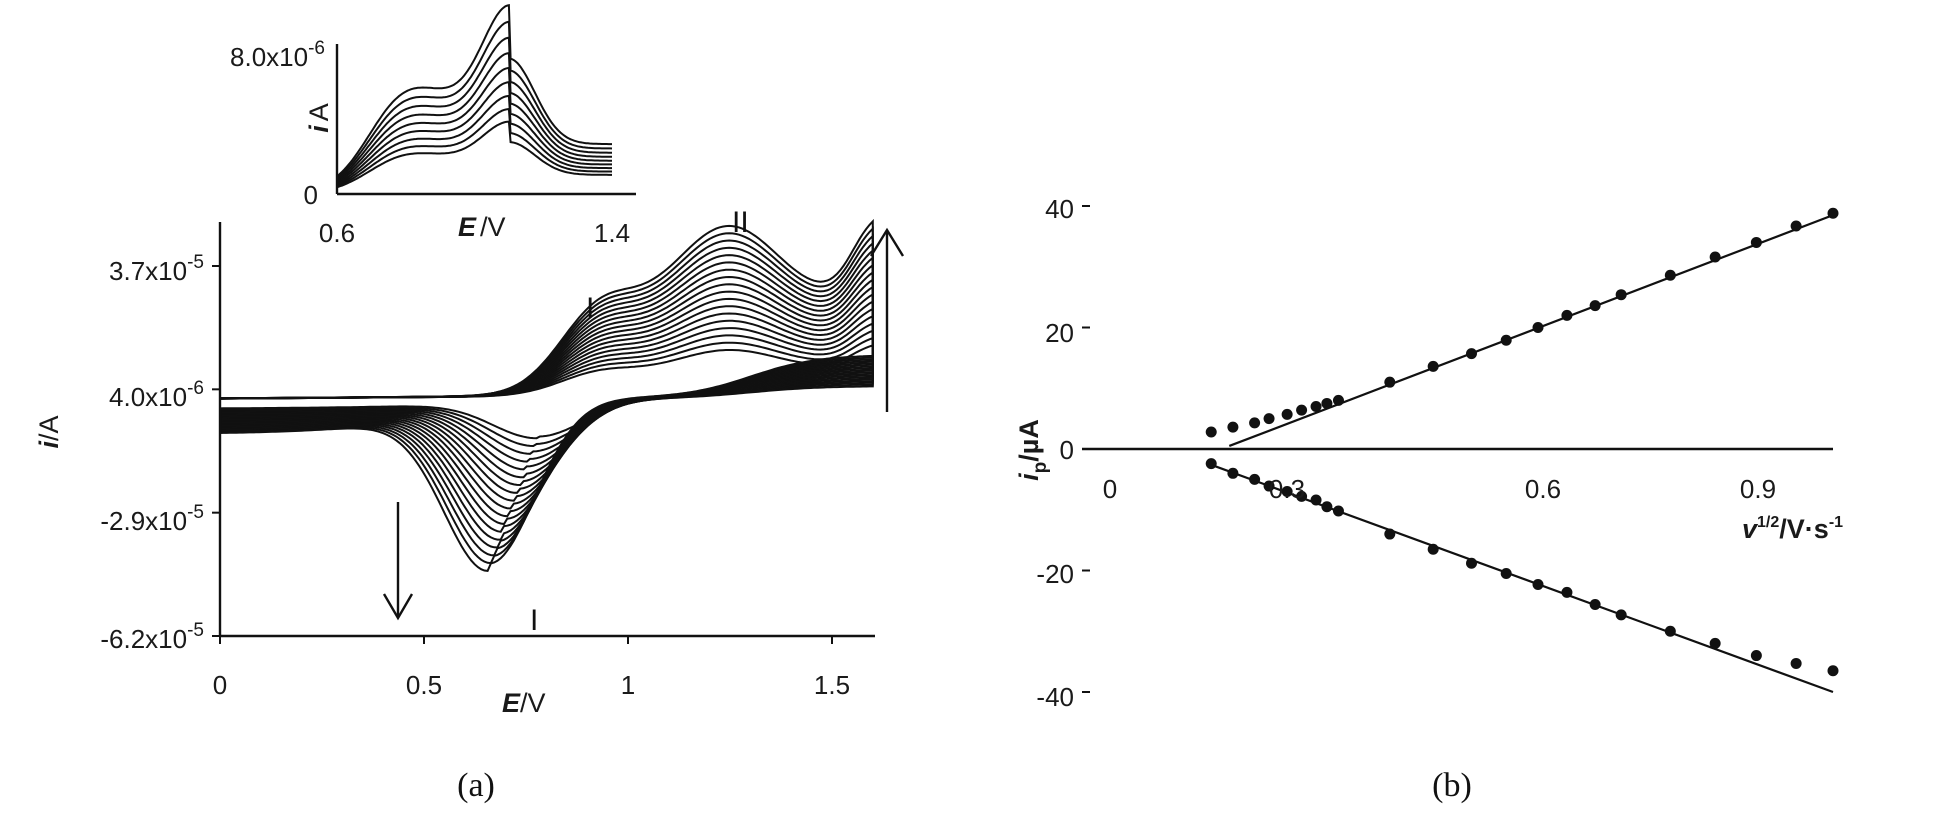 This screenshot has height=824, width=1948. I want to click on arrow-down-icon, so click(398, 561).